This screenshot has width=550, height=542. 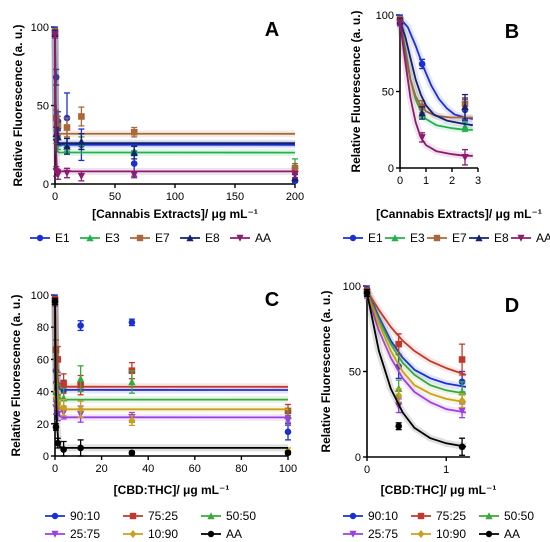 What do you see at coordinates (101, 469) in the screenshot?
I see `x-tick-label: 20` at bounding box center [101, 469].